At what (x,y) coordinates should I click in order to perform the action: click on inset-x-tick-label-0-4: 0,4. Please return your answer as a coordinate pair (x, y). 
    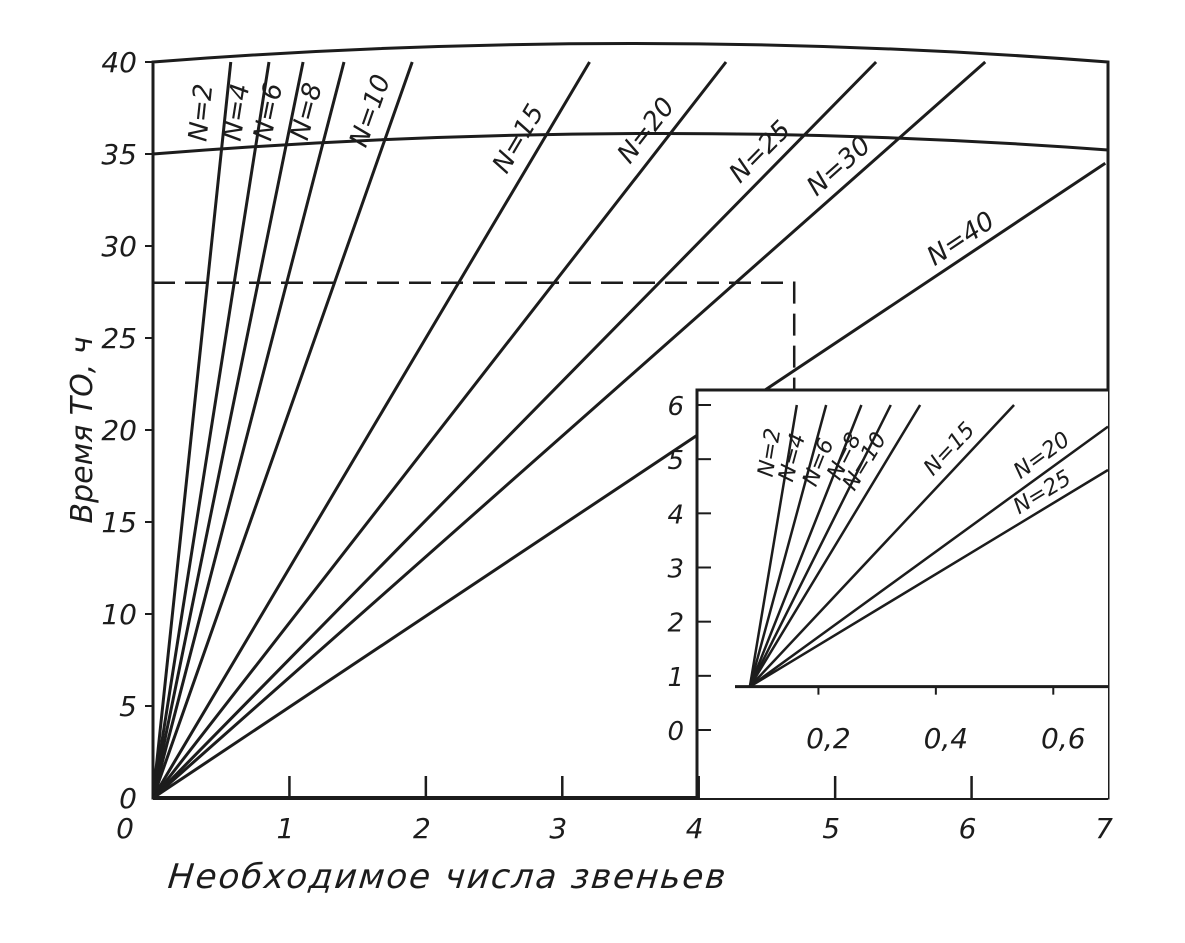
    Looking at the image, I should click on (946, 738).